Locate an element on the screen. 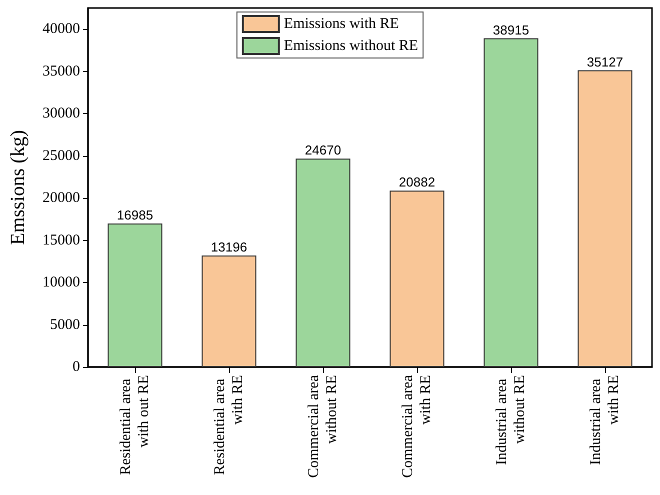  data-label: 16985 is located at coordinates (135, 215).